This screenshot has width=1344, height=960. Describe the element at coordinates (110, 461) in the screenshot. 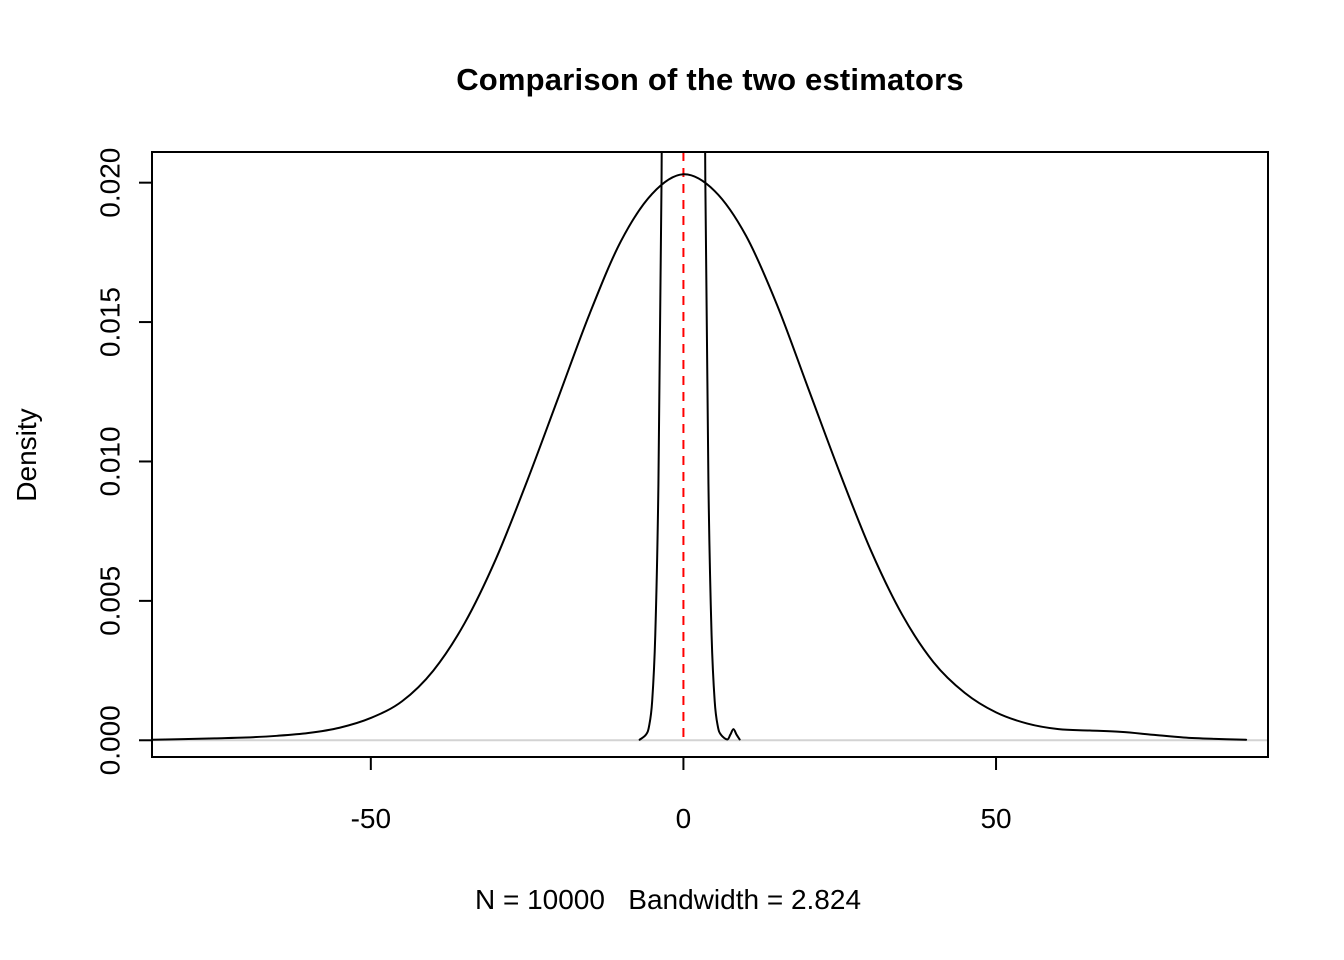

I see `y-tick-label: 0.010` at that location.